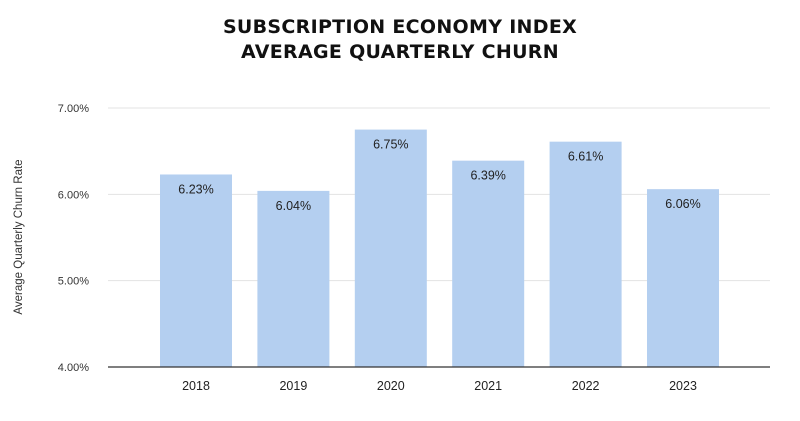 The height and width of the screenshot is (421, 800). I want to click on data-labels: 6.23% 6.04% 6.75% 6.39% 6.61% 6.06%, so click(439, 175).